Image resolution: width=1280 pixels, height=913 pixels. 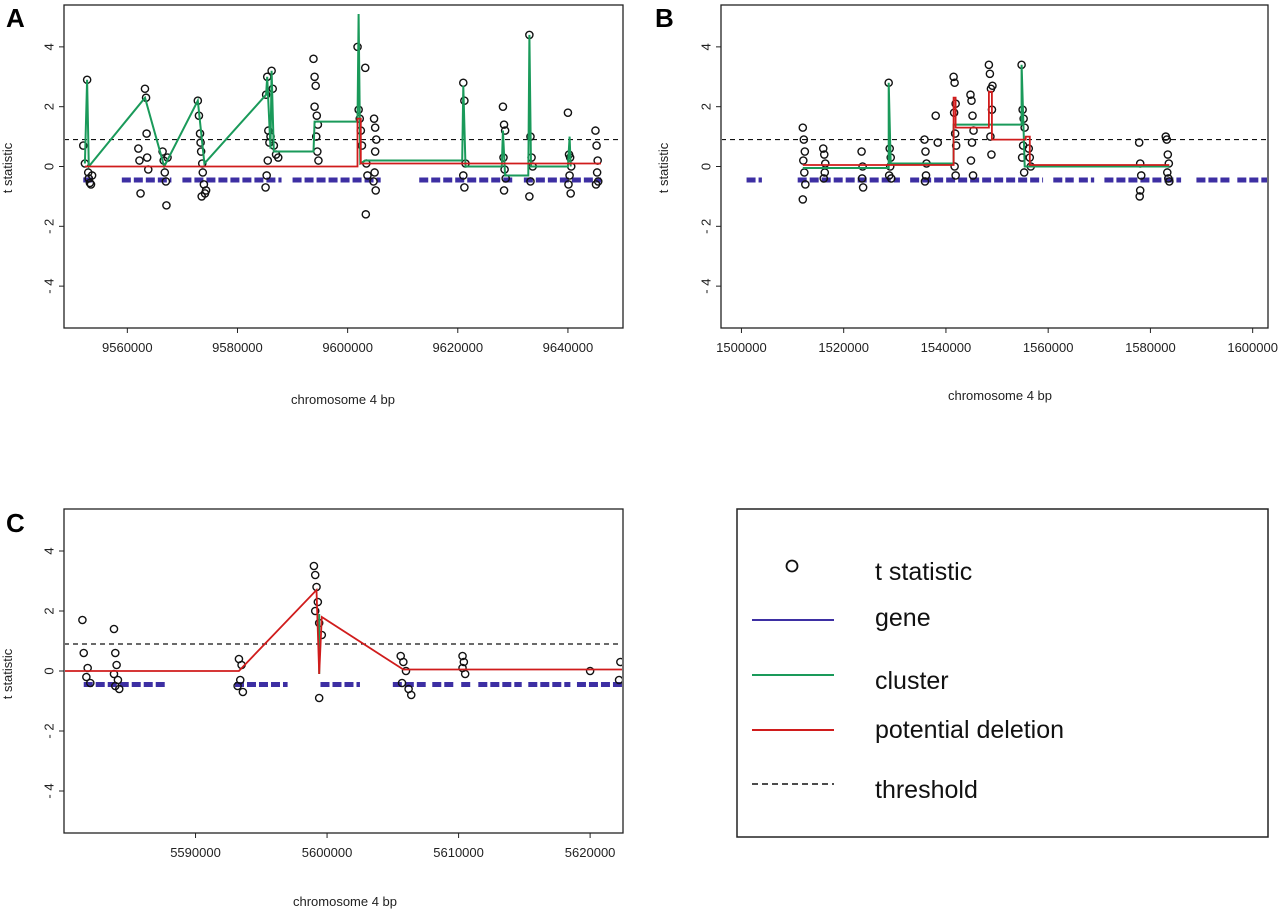 What do you see at coordinates (15, 18) in the screenshot?
I see `panel-label-a: A` at bounding box center [15, 18].